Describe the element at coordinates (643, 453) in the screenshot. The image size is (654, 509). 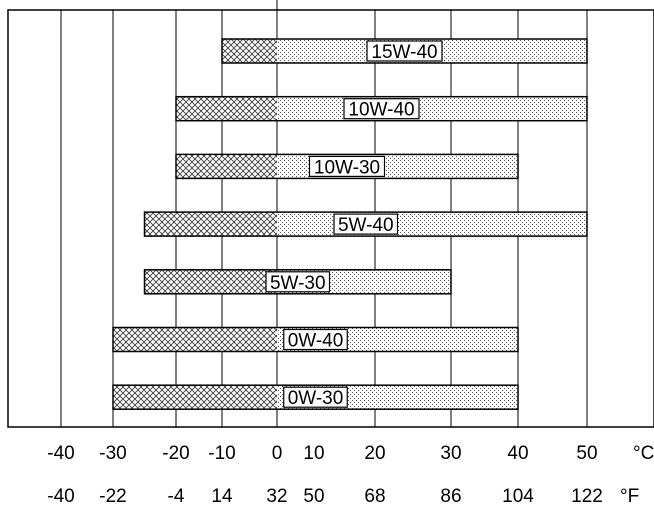
I see `celsius-unit-label: °C` at that location.